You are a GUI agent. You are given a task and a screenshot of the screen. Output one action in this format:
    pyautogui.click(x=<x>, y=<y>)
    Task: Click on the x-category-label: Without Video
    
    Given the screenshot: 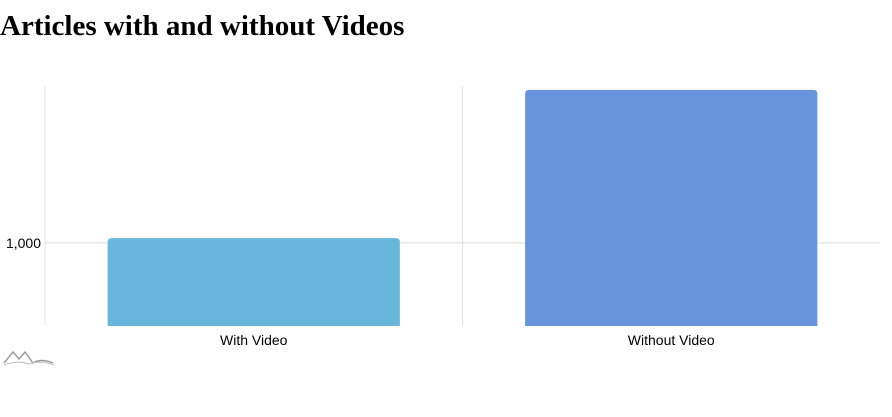 What is the action you would take?
    pyautogui.click(x=671, y=340)
    